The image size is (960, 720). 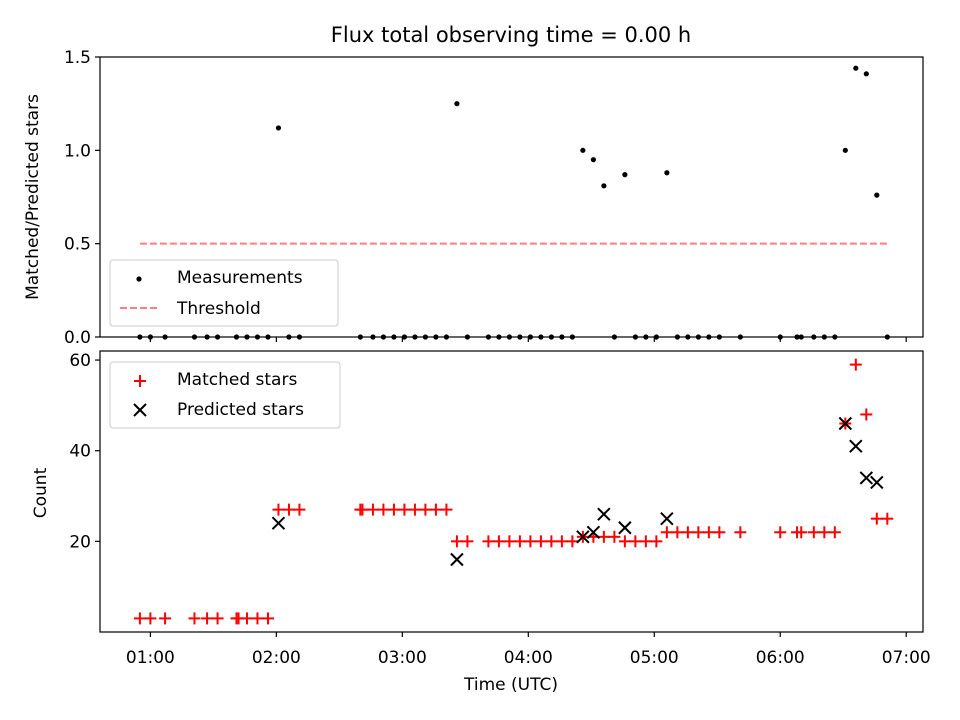 What do you see at coordinates (140, 410) in the screenshot?
I see `legend-predicted-marker` at bounding box center [140, 410].